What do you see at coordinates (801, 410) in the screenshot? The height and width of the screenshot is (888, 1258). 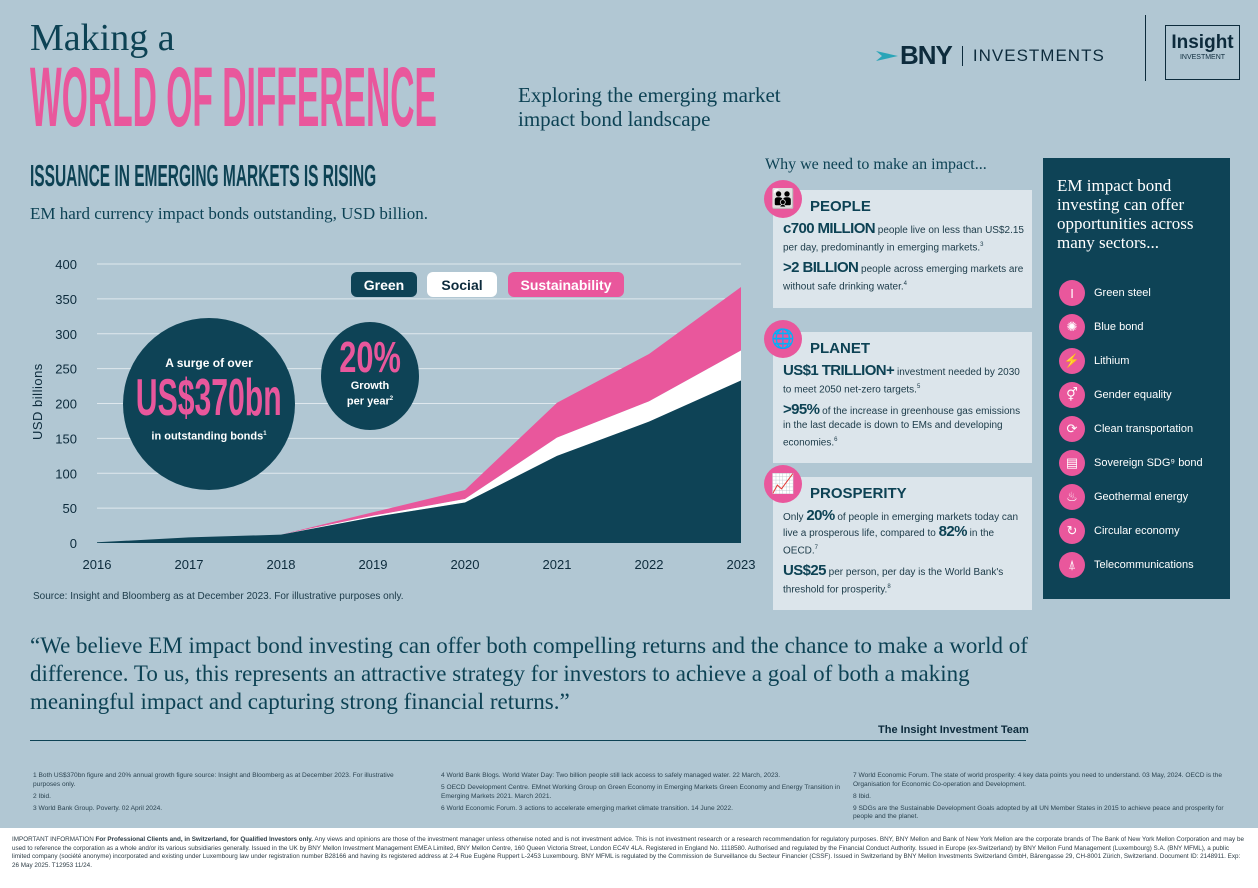 I see `stat-big: >95%` at bounding box center [801, 410].